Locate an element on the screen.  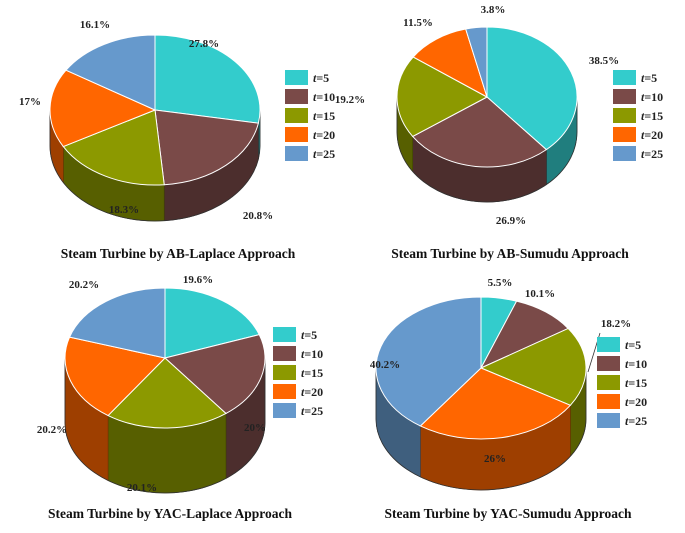
slice-label-t=15: 18.3% is located at coordinates (124, 210).